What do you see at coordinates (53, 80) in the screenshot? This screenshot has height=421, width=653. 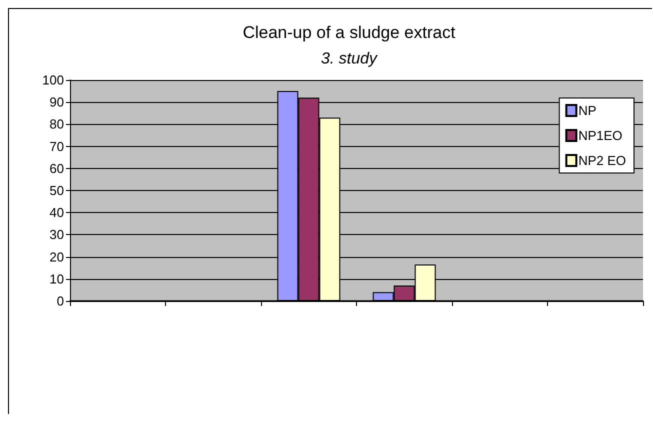 I see `y-tick-label: 100` at bounding box center [53, 80].